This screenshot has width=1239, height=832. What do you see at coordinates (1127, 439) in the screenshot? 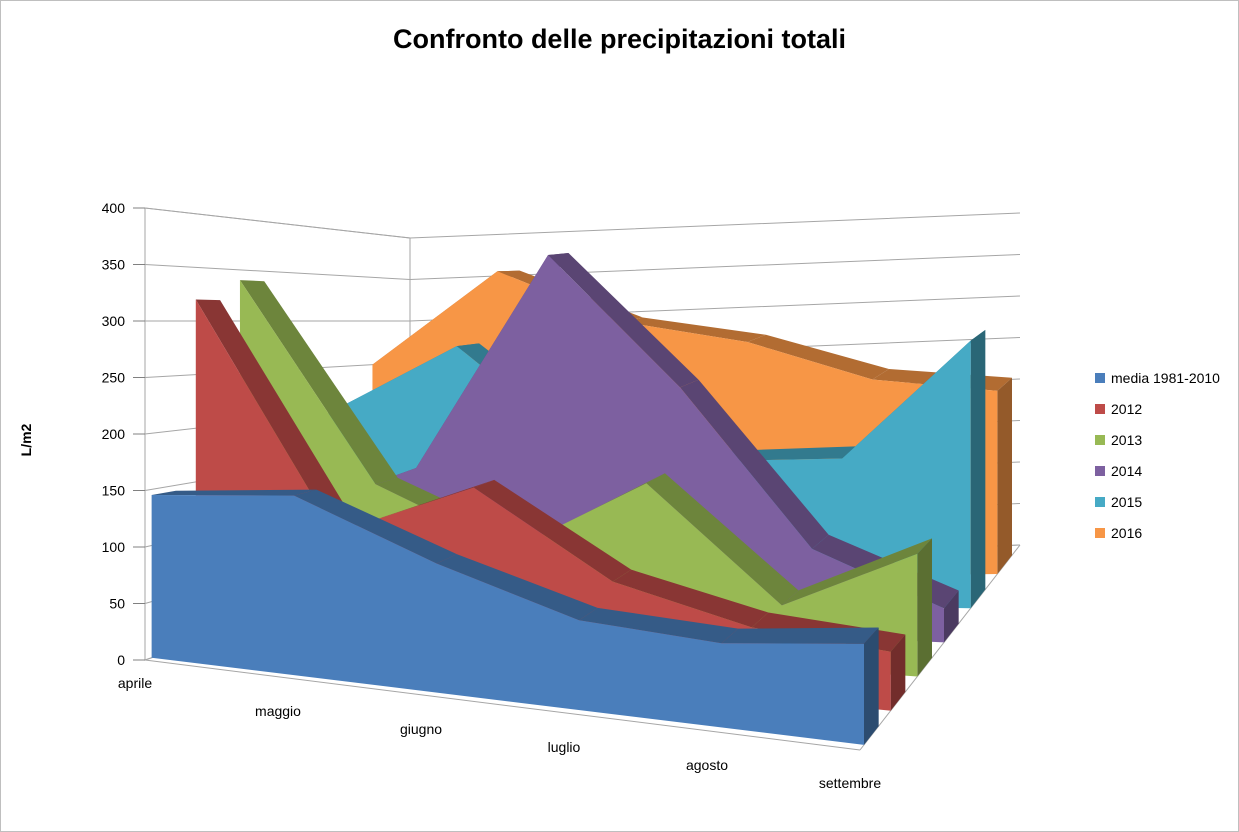
I see `legend-label: 2013` at bounding box center [1127, 439].